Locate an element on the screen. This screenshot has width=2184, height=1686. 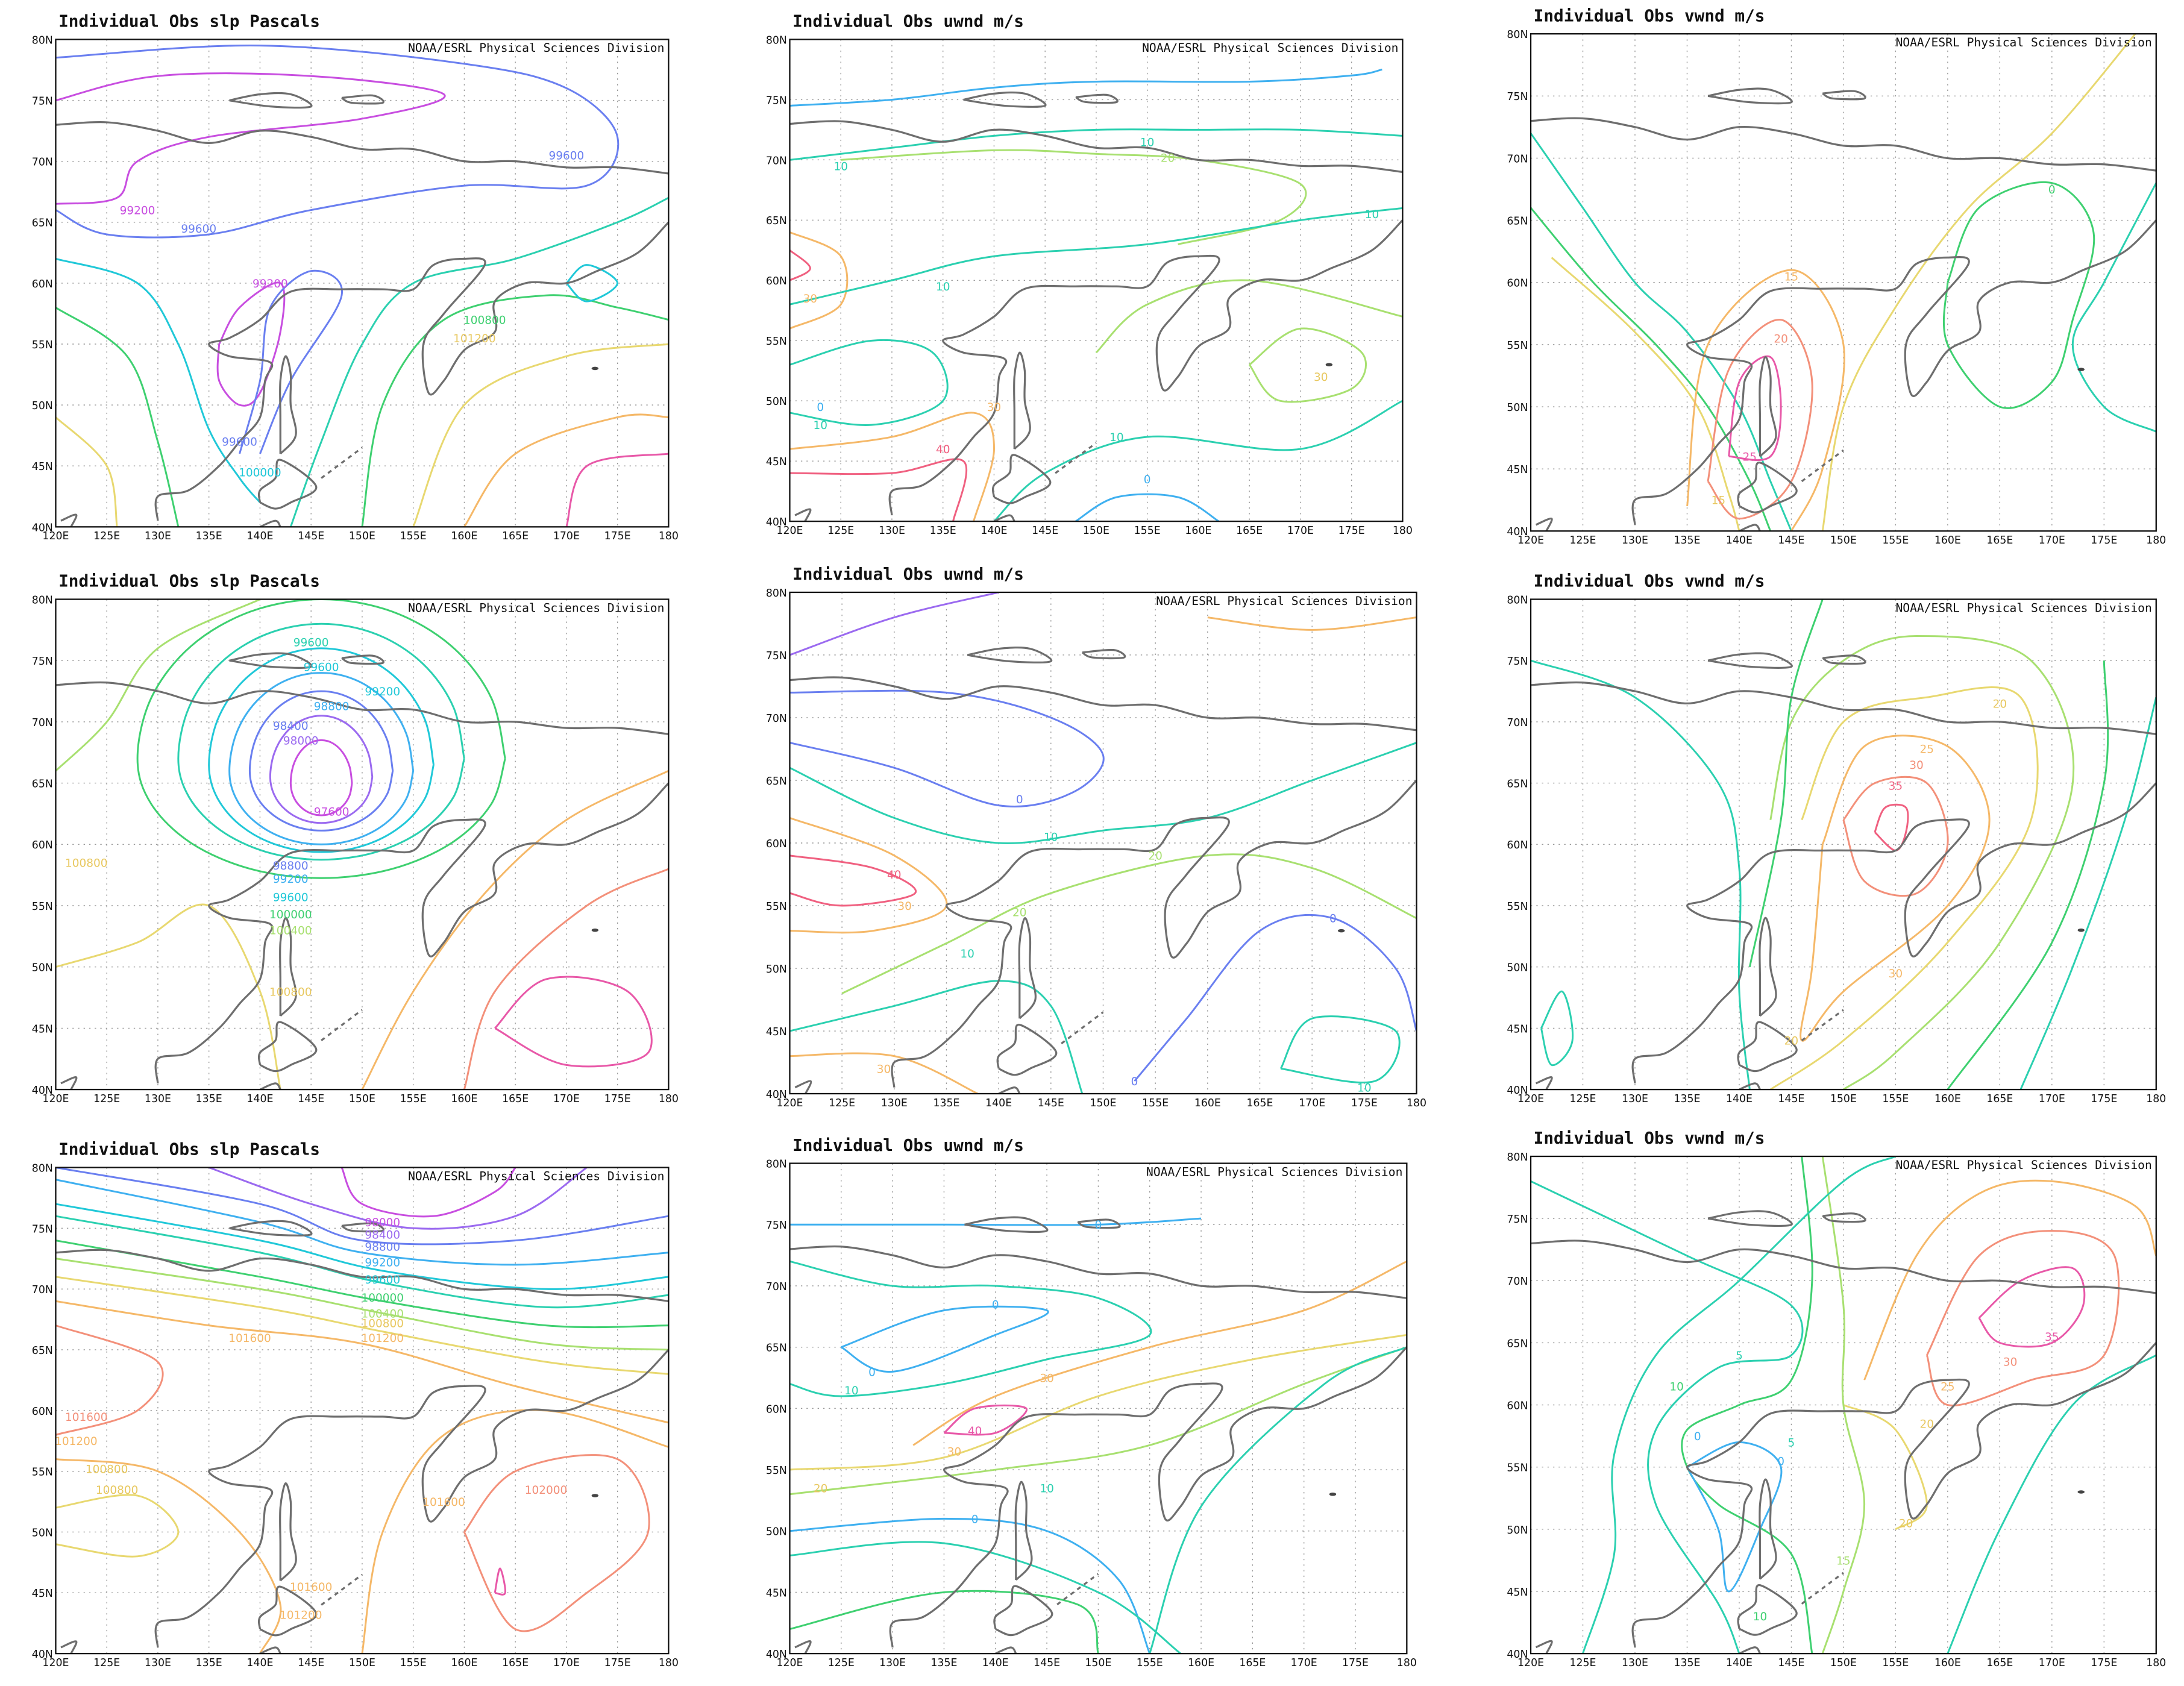
contour-label: 100800 is located at coordinates (290, 992).